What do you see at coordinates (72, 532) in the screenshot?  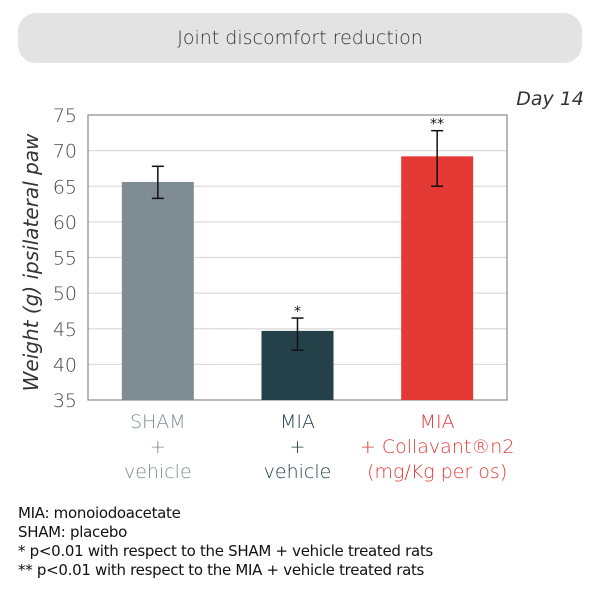 I see `footnote: SHAM: placebo` at bounding box center [72, 532].